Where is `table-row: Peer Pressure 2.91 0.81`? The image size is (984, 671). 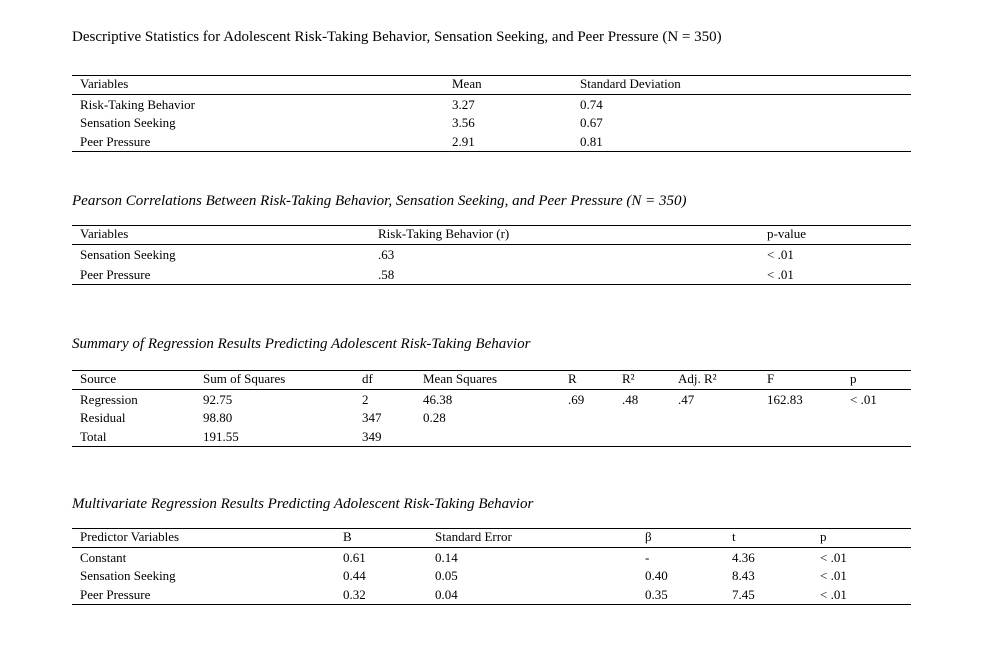 table-row: Peer Pressure 2.91 0.81 is located at coordinates (491, 142).